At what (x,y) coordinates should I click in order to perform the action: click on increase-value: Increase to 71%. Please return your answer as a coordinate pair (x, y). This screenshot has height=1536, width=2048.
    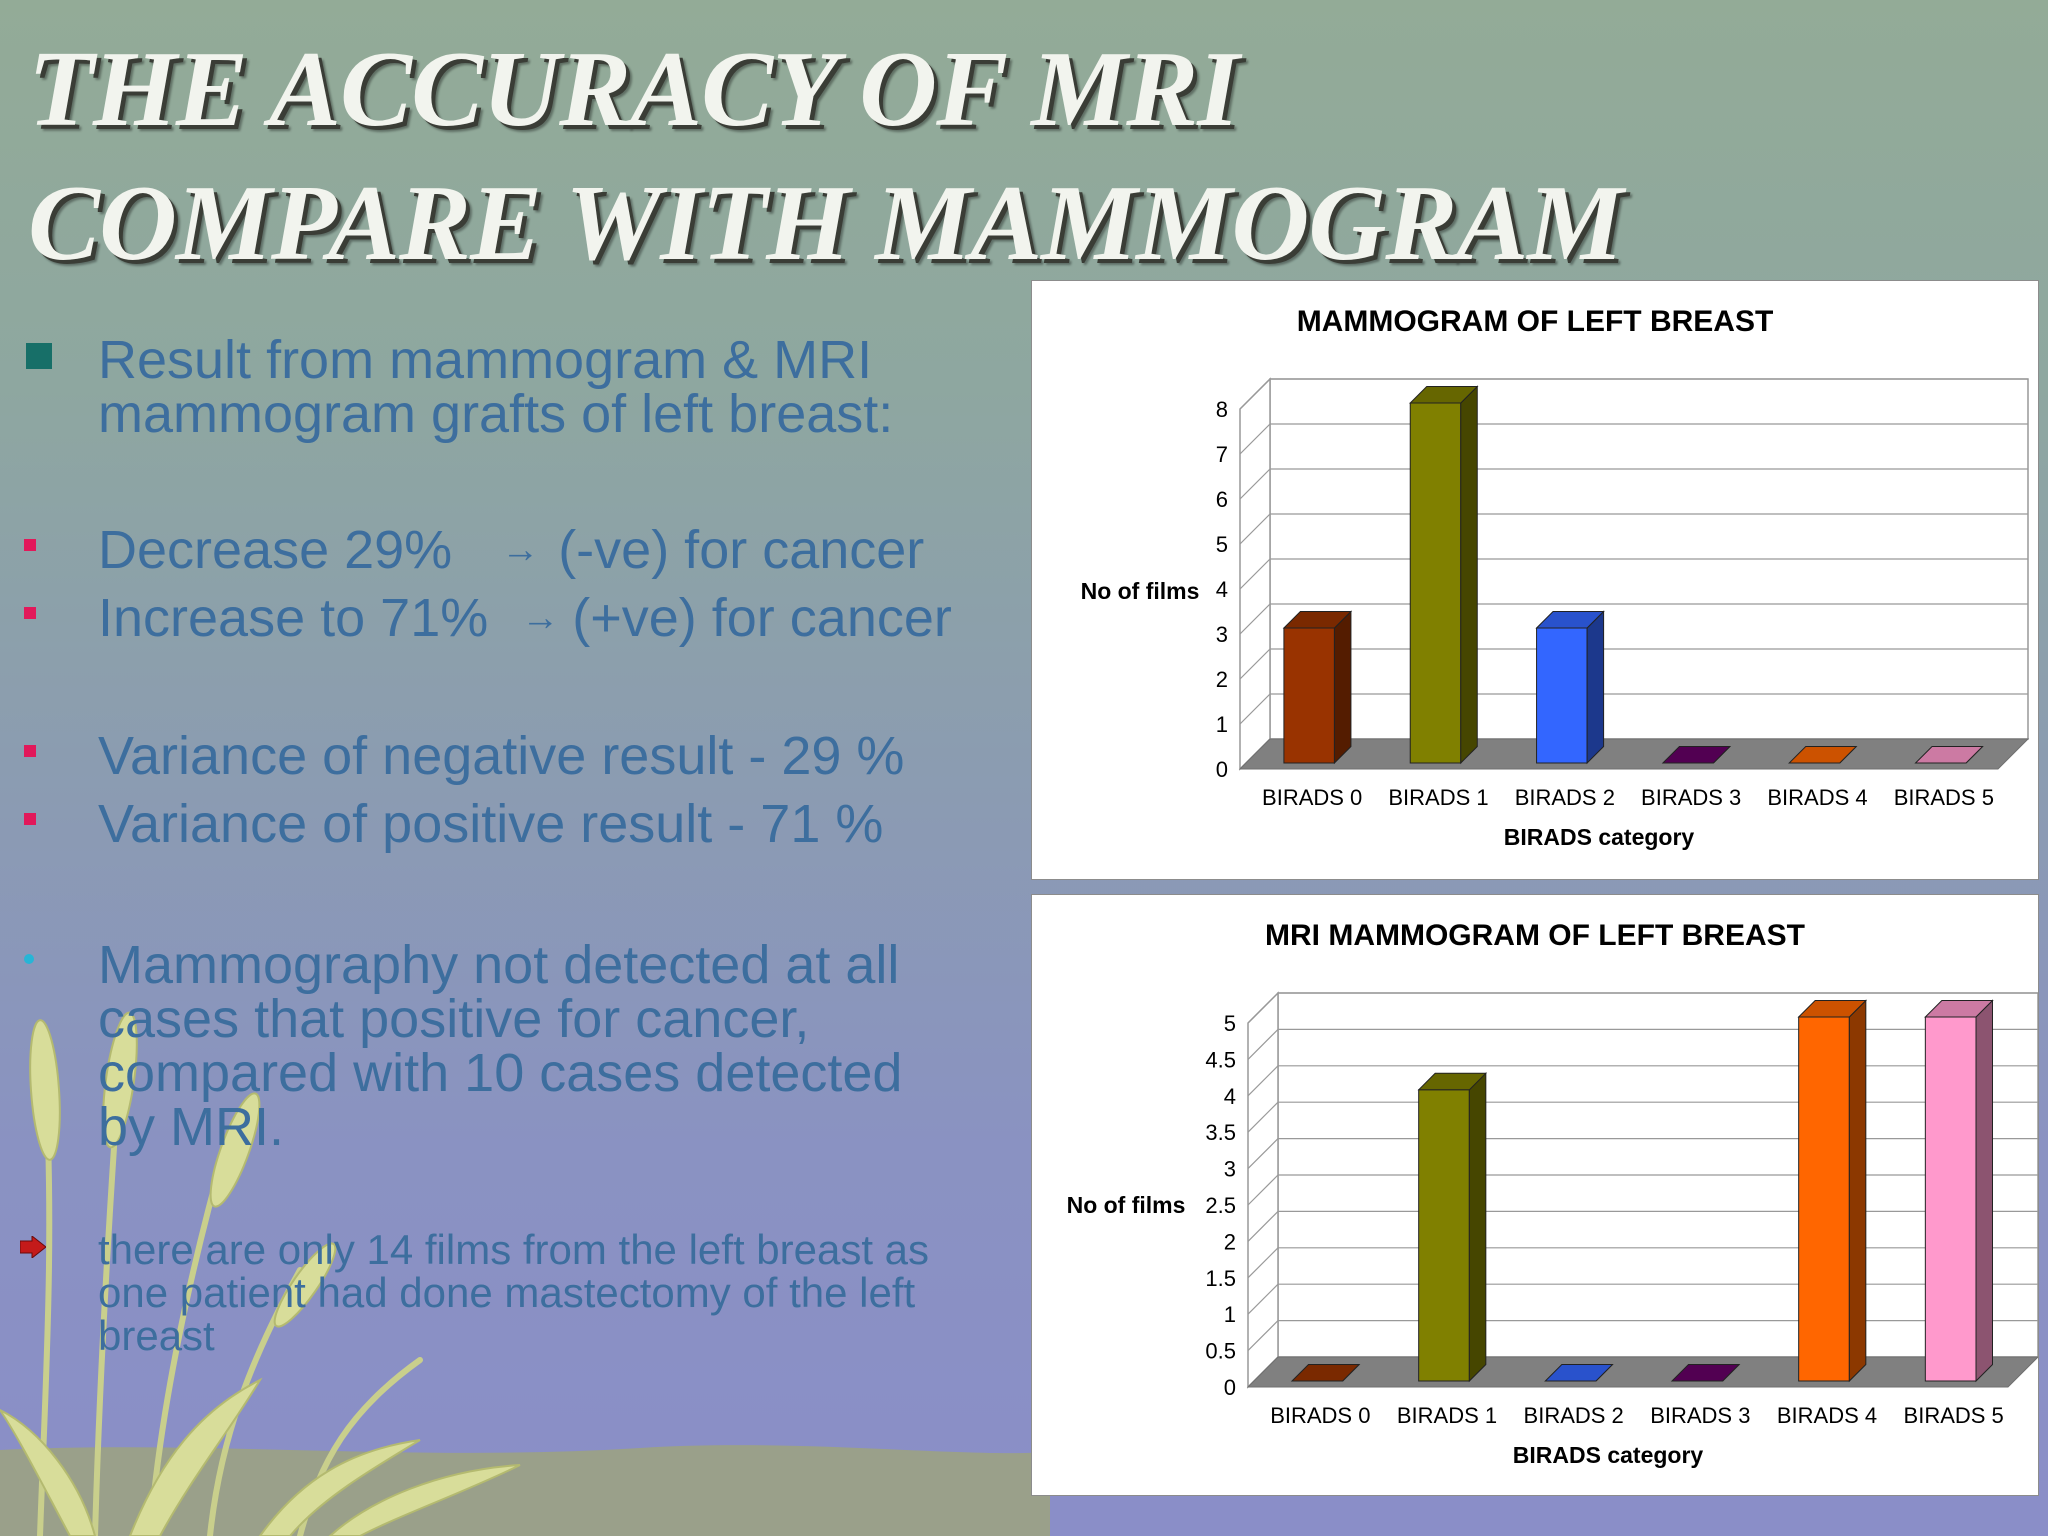
    Looking at the image, I should click on (293, 618).